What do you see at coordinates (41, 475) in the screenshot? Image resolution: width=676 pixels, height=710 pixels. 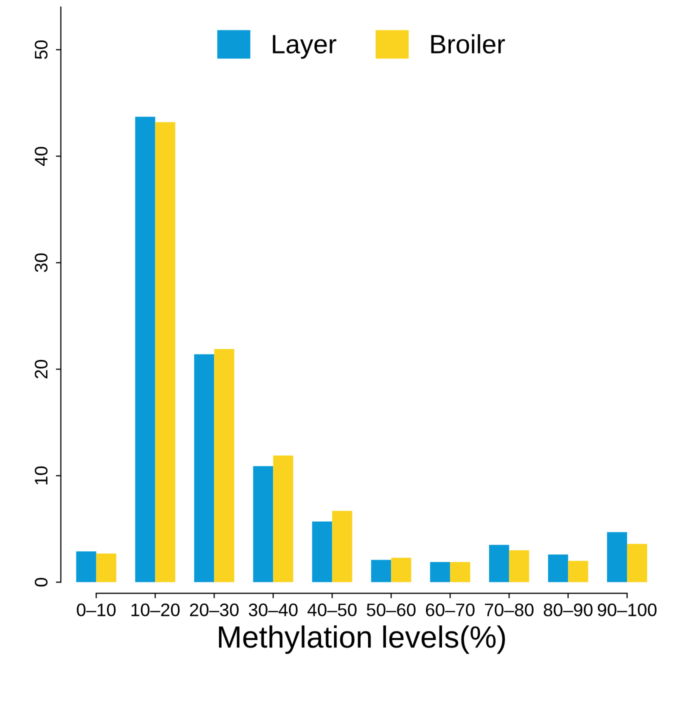 I see `y-tick-label: 10` at bounding box center [41, 475].